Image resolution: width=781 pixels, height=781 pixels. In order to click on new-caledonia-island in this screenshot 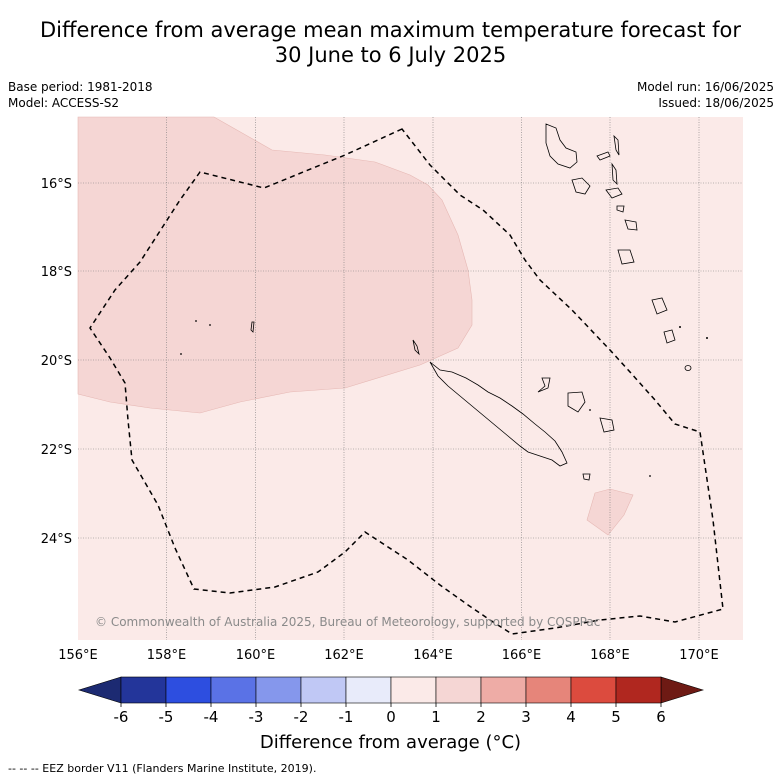, I will do `click(498, 414)`.